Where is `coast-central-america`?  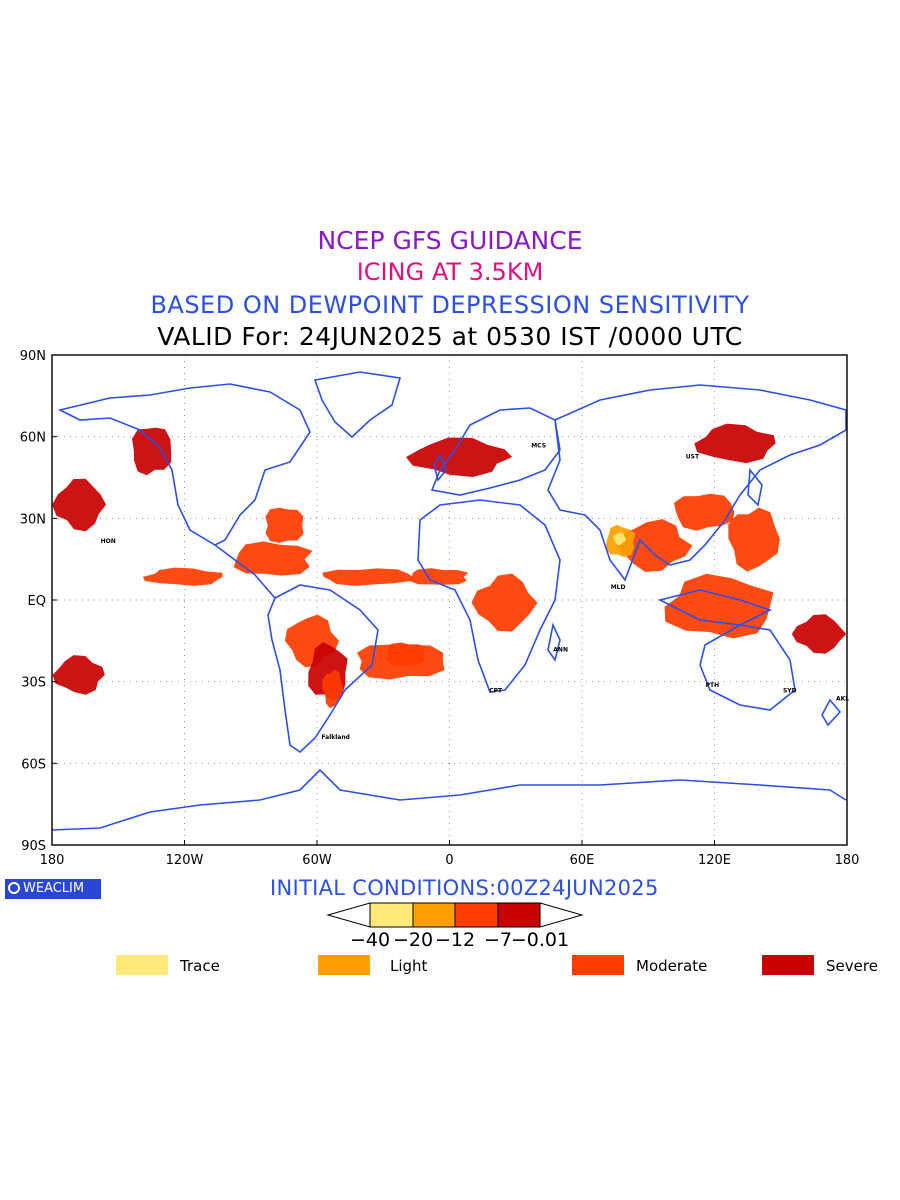 coast-central-america is located at coordinates (245, 571).